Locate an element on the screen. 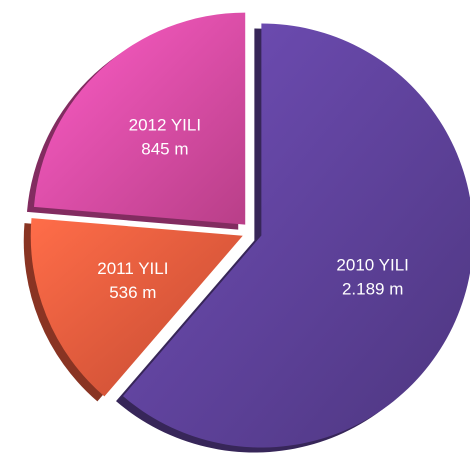 The height and width of the screenshot is (465, 470). slice-value-label: 845 m is located at coordinates (164, 149).